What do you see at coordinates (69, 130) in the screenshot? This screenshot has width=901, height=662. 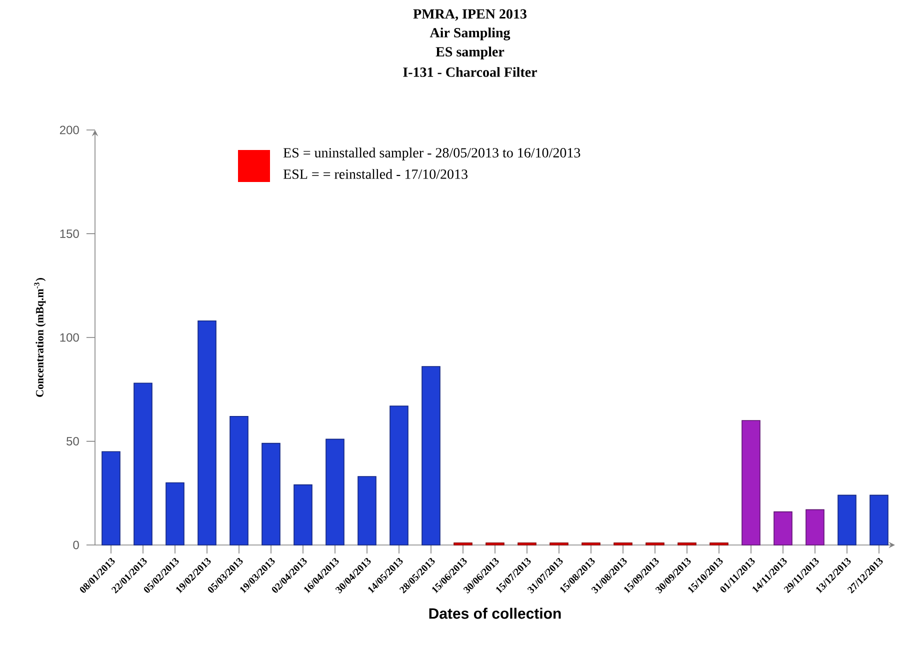 I see `y-tick-label: 200` at bounding box center [69, 130].